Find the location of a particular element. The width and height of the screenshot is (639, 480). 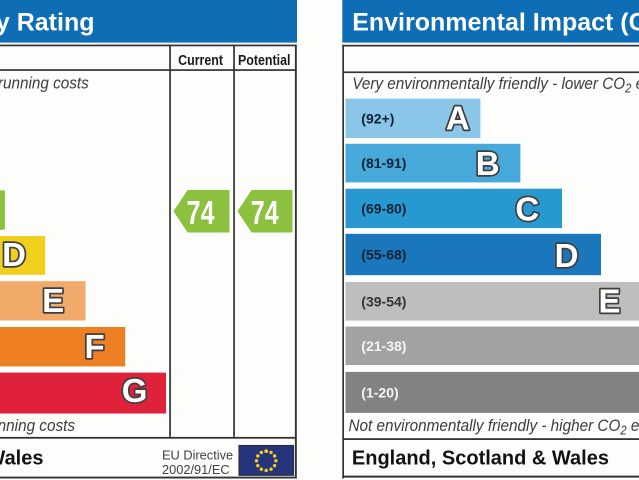

svg-text: England, Scotland & Wales is located at coordinates (480, 459).